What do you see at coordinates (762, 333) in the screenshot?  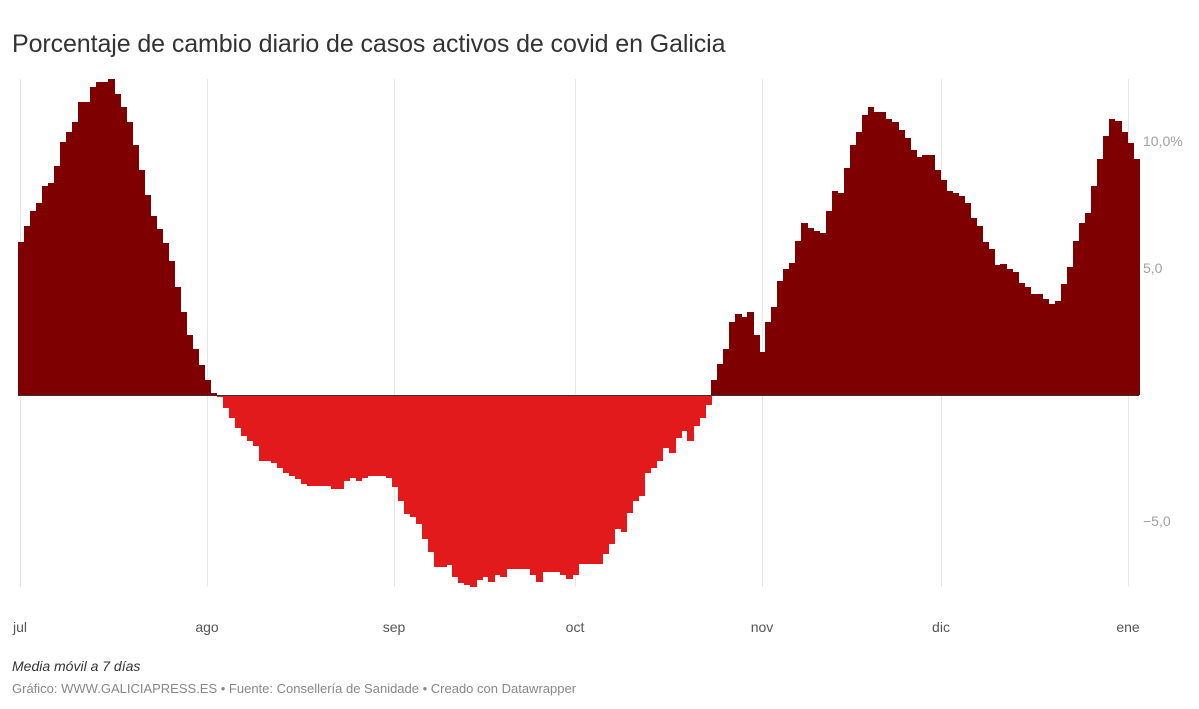 I see `gridline-nov` at bounding box center [762, 333].